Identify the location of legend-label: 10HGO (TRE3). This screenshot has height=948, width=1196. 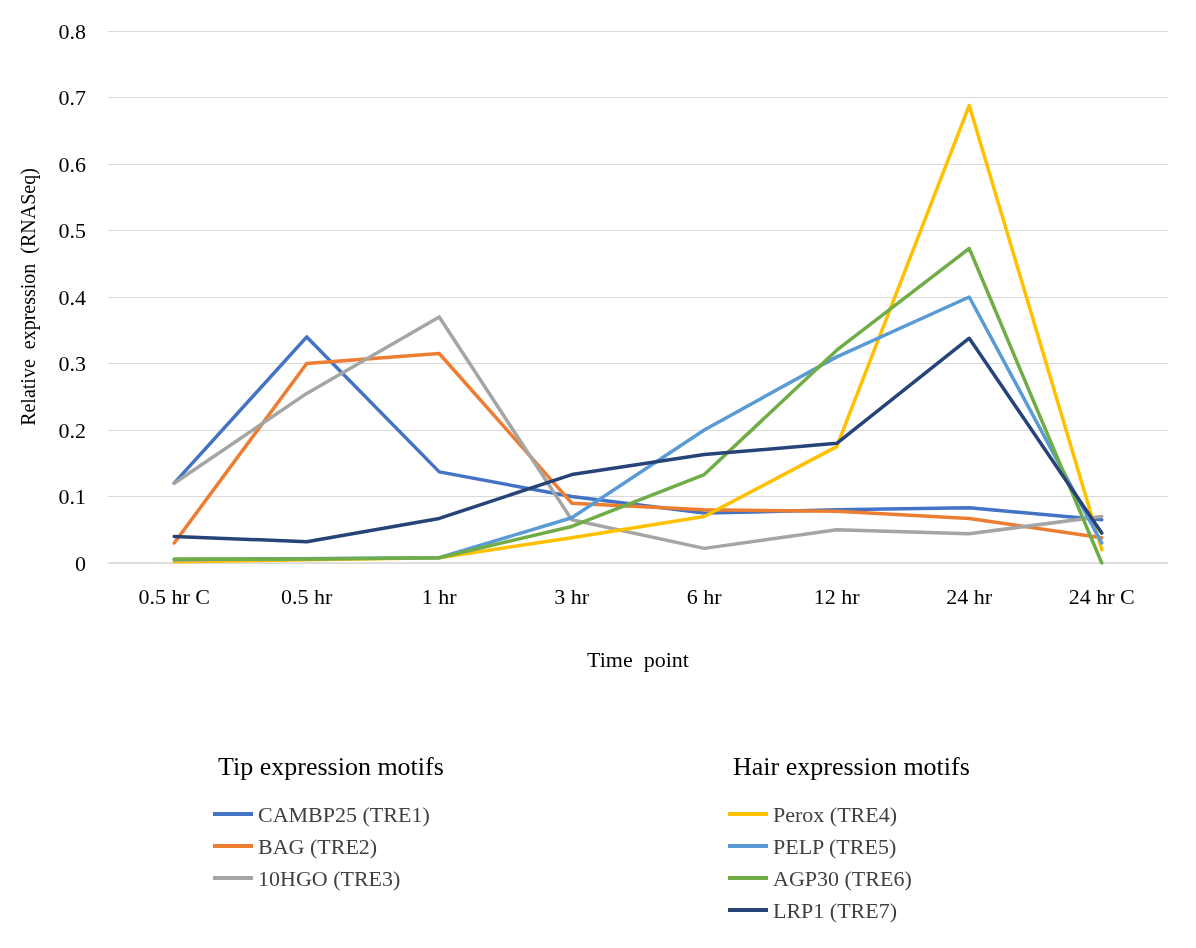
(329, 878).